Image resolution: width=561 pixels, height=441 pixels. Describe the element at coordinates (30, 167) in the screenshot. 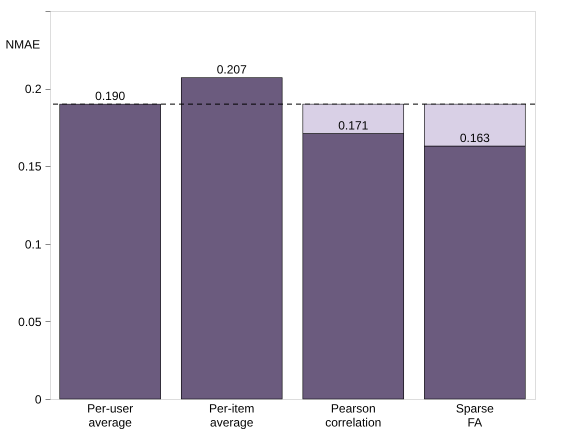

I see `y-tick-label: 0.15` at that location.